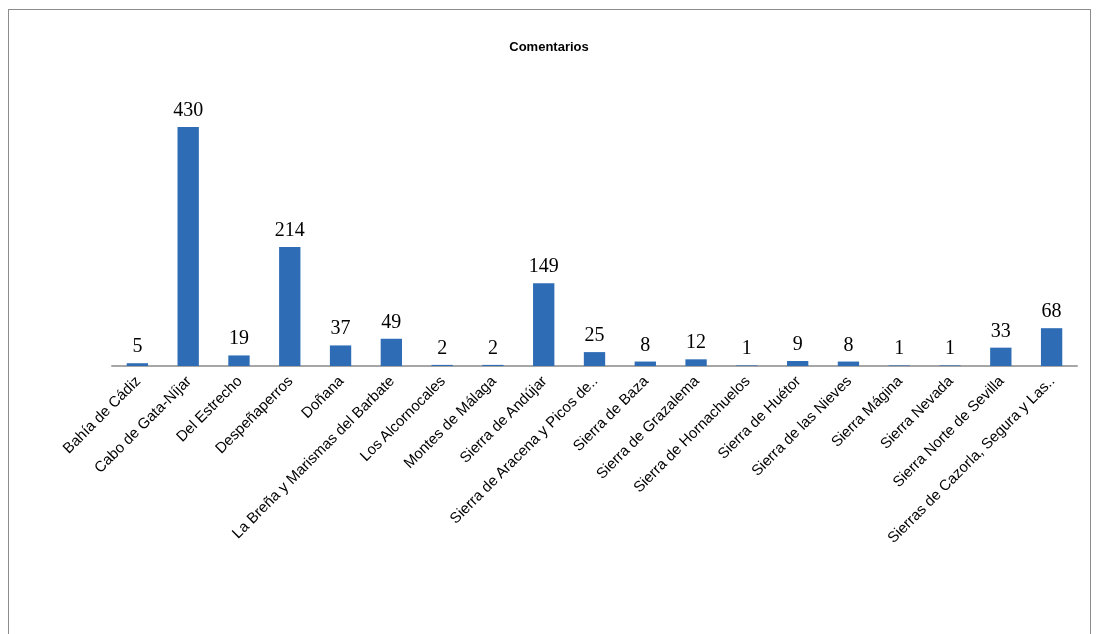 The height and width of the screenshot is (634, 1098). What do you see at coordinates (391, 320) in the screenshot?
I see `data-label: 49` at bounding box center [391, 320].